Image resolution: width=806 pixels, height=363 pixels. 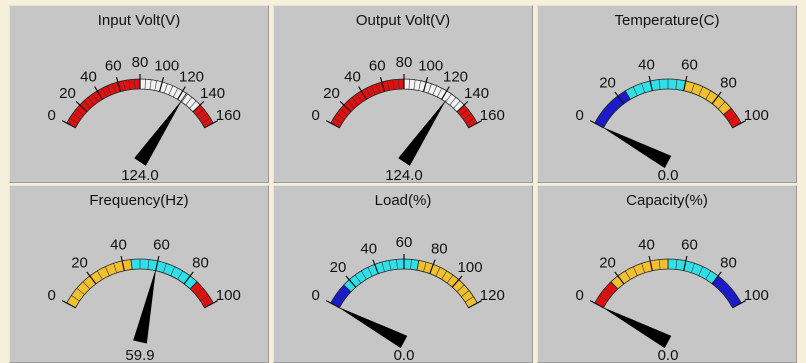 I want to click on gauge-title: Input Volt(V), so click(x=139, y=20).